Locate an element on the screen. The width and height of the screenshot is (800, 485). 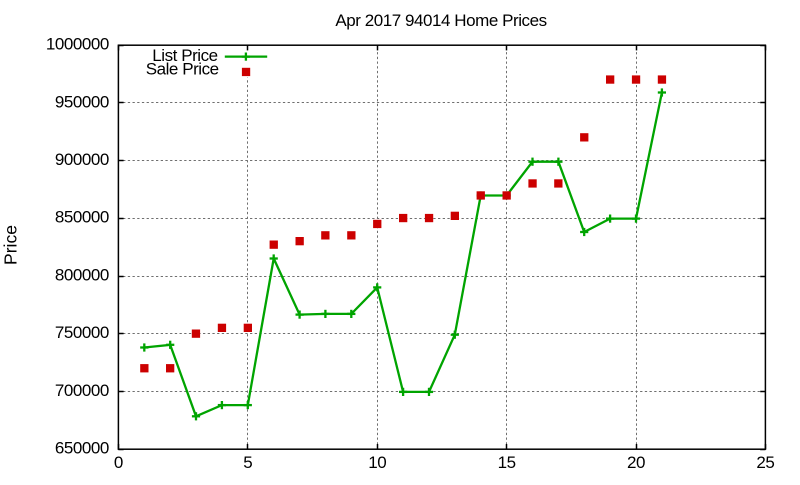
svg-text: 20 is located at coordinates (636, 462).